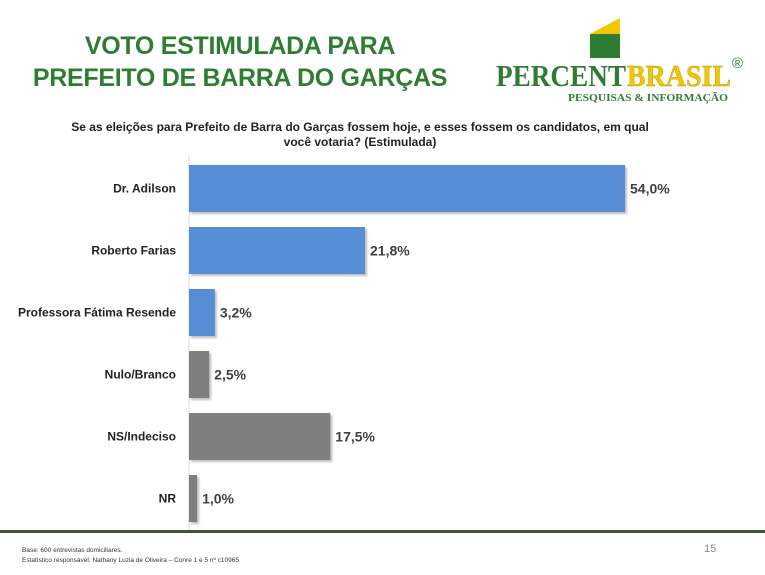 This screenshot has width=765, height=575. I want to click on data-label-5: 1,0%, so click(218, 499).